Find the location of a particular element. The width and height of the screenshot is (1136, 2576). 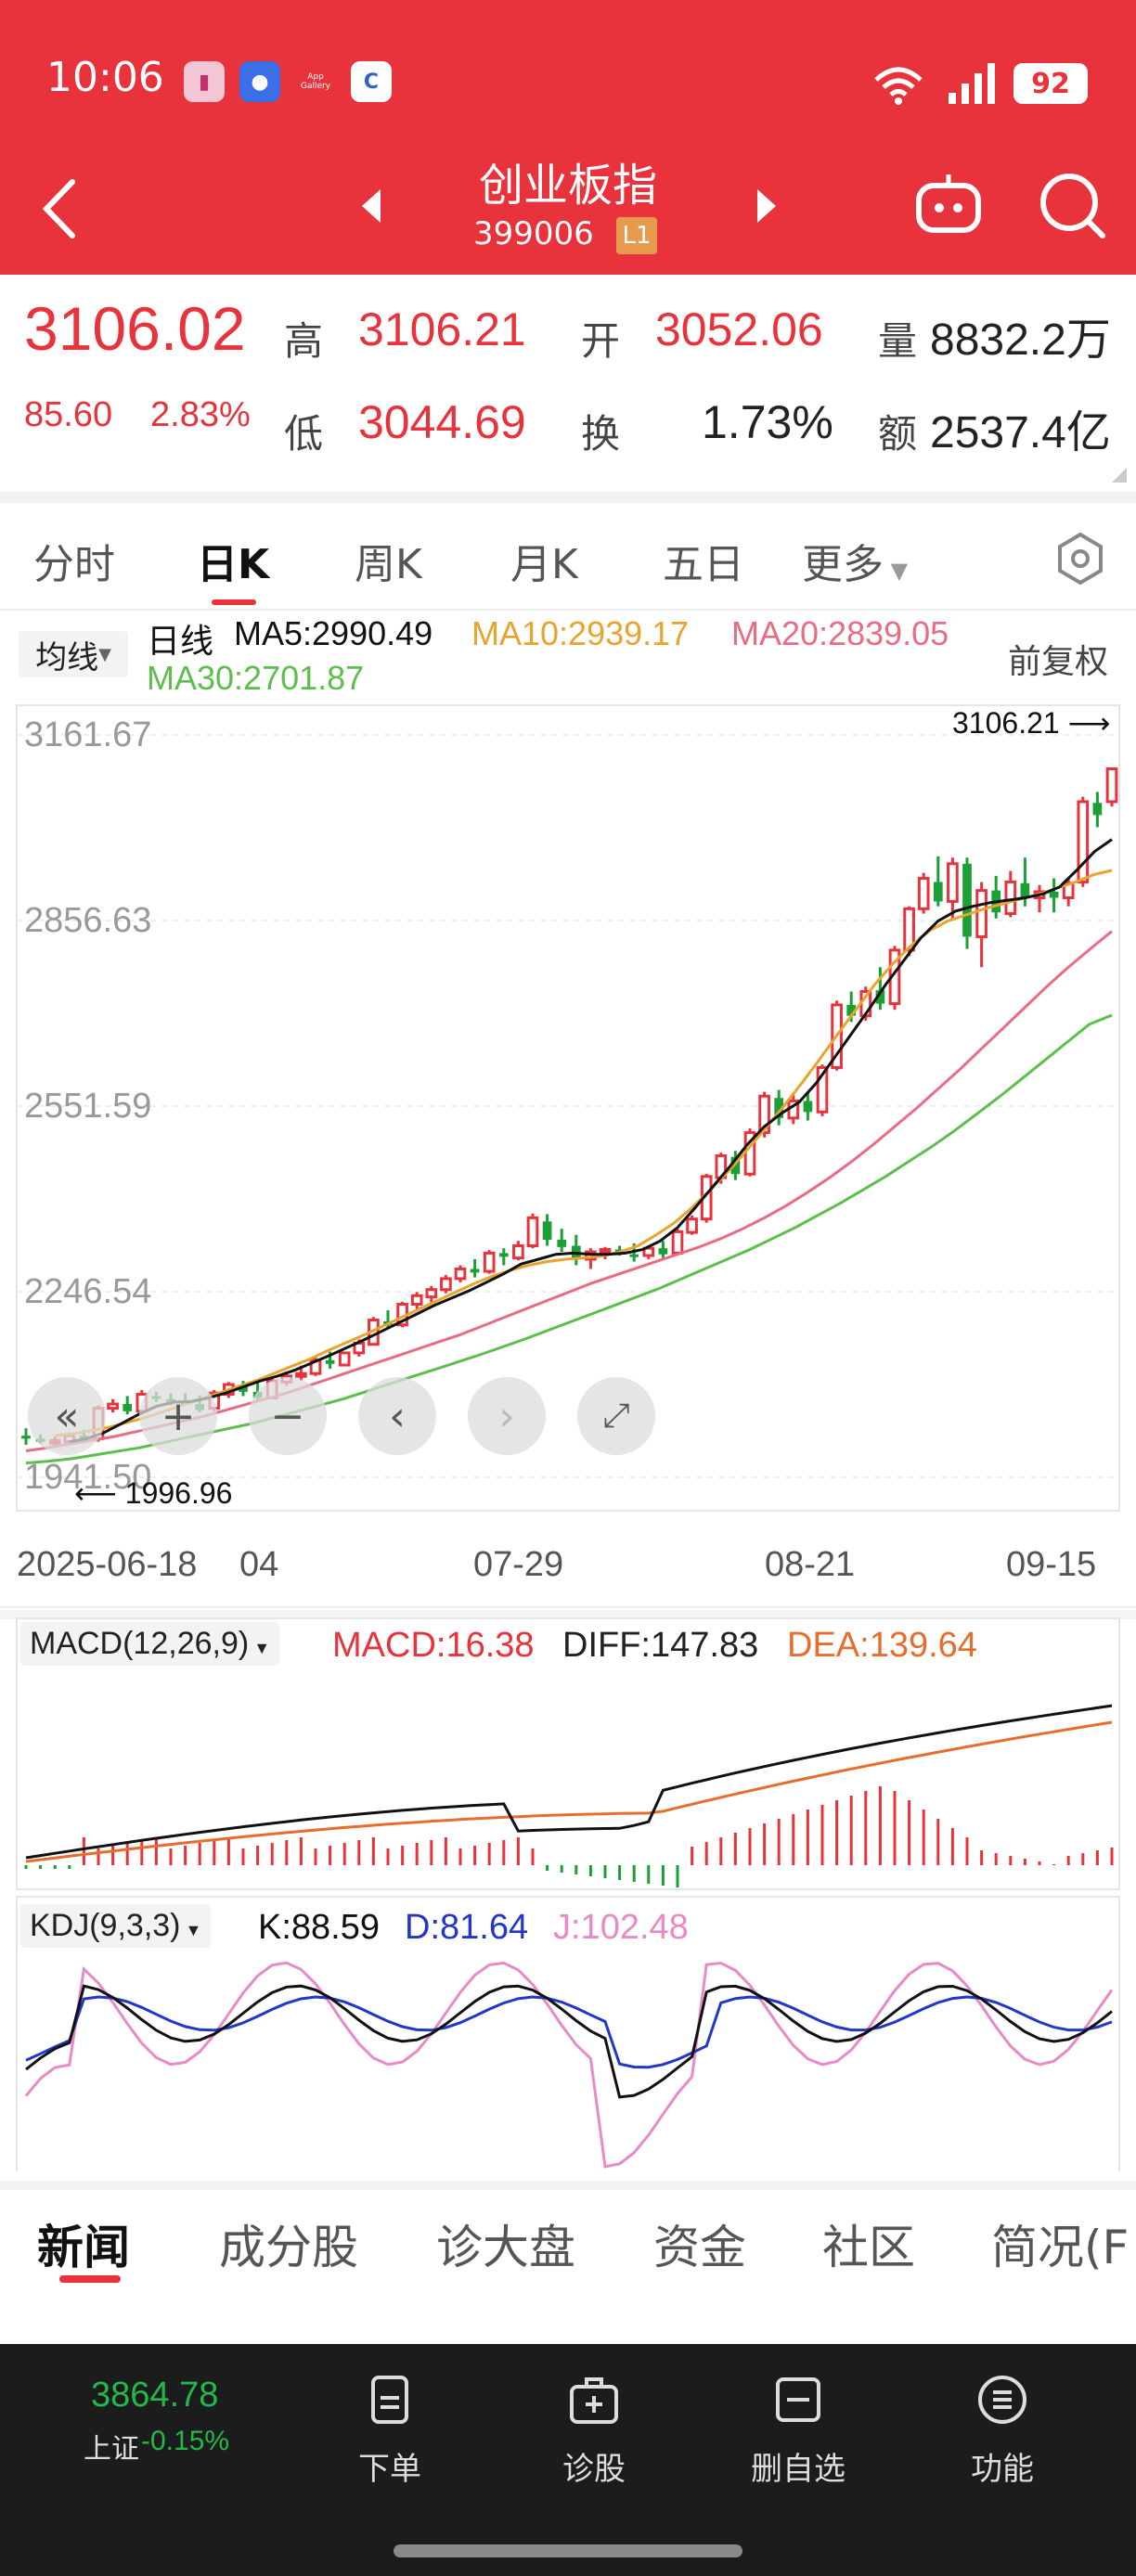

sh-index-value: 3864.78 is located at coordinates (155, 2395).